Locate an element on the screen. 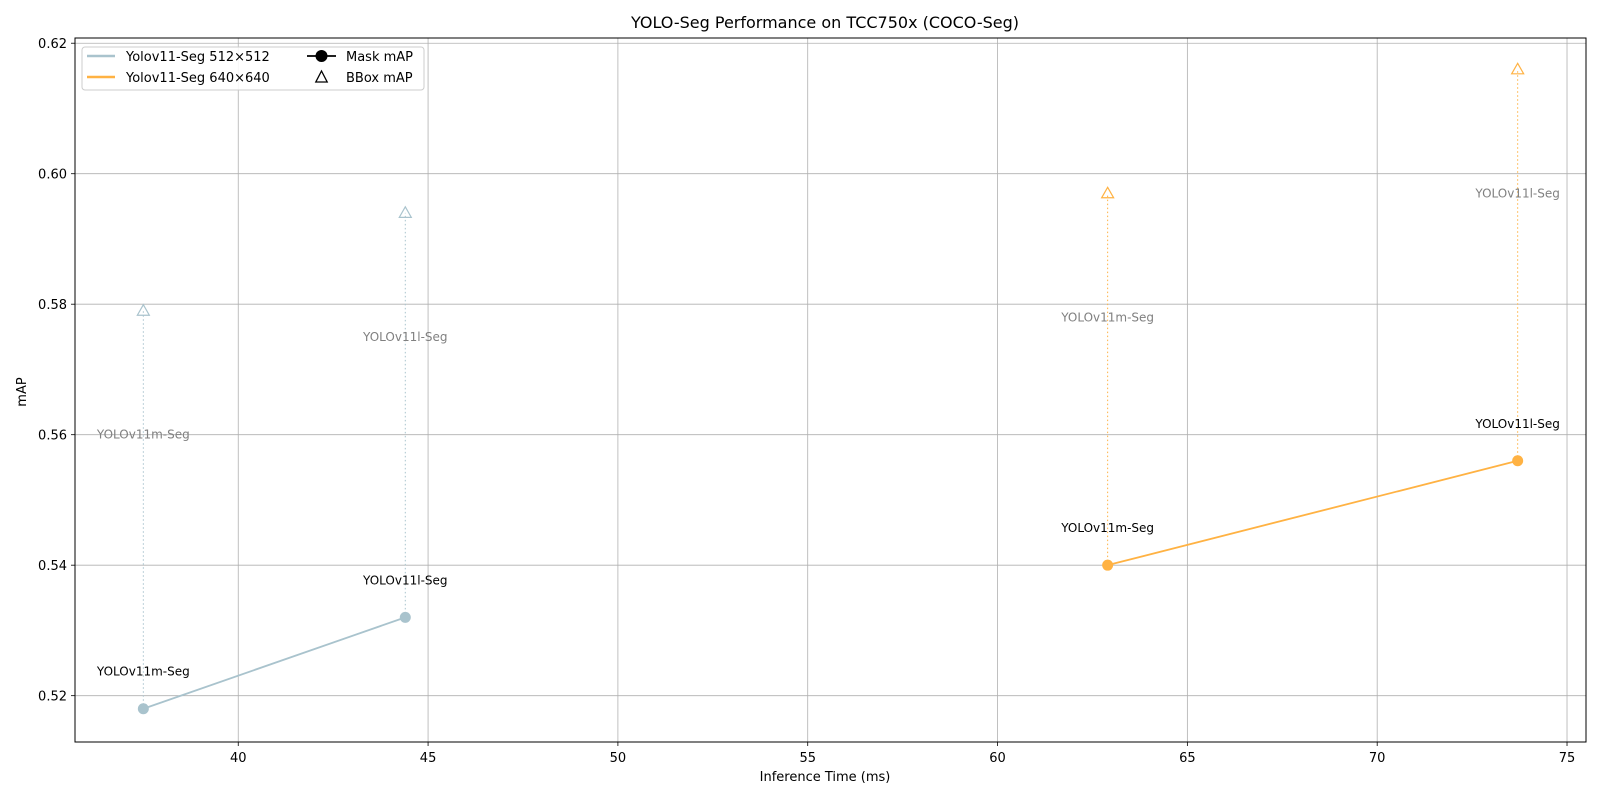 This screenshot has height=800, width=1600. y-tick-label: 0.60 is located at coordinates (52, 175).